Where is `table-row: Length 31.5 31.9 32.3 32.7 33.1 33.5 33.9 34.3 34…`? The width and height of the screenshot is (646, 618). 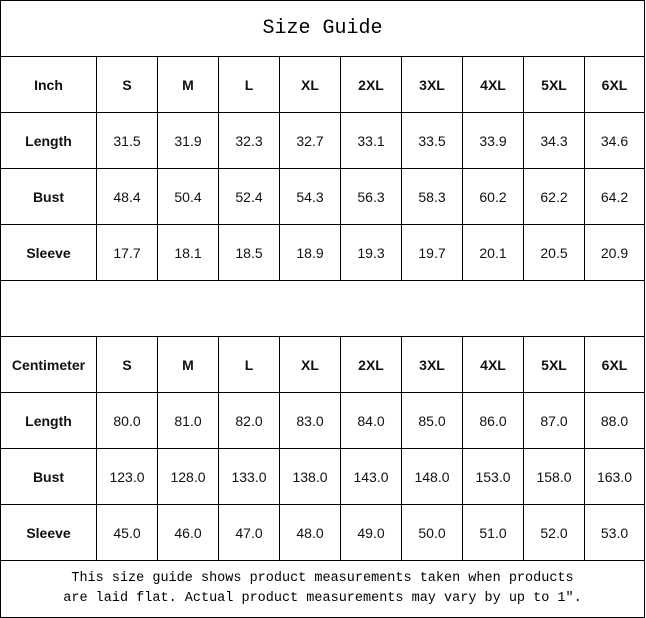
table-row: Length 31.5 31.9 32.3 32.7 33.1 33.5 33.9 34.3 34… is located at coordinates (322, 140).